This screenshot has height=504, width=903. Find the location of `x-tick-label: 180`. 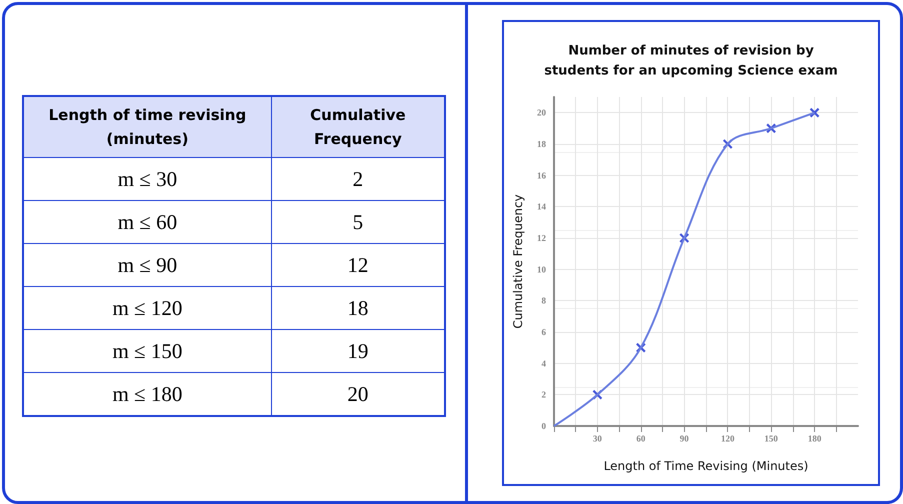

x-tick-label: 180 is located at coordinates (815, 439).